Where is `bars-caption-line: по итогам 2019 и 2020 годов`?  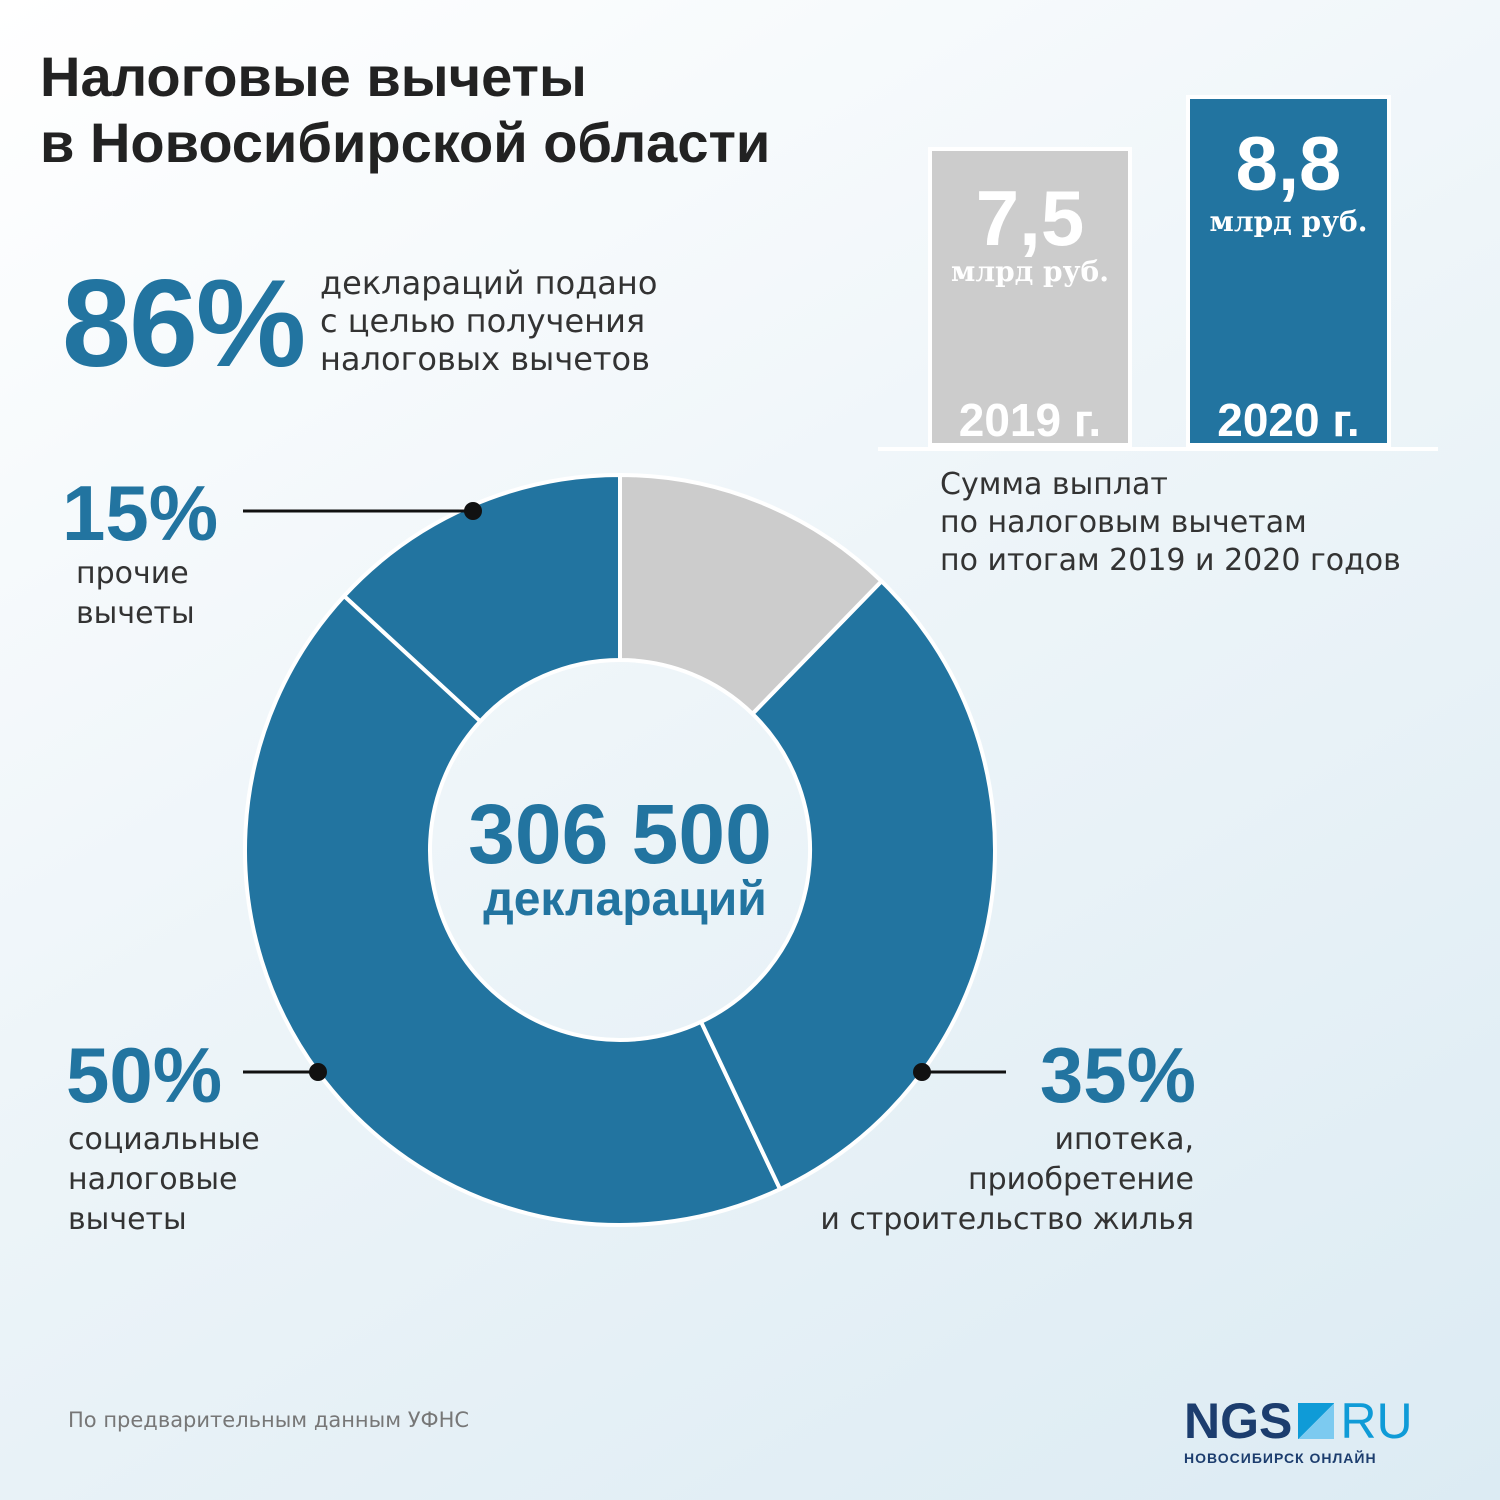 bars-caption-line: по итогам 2019 и 2020 годов is located at coordinates (1170, 560).